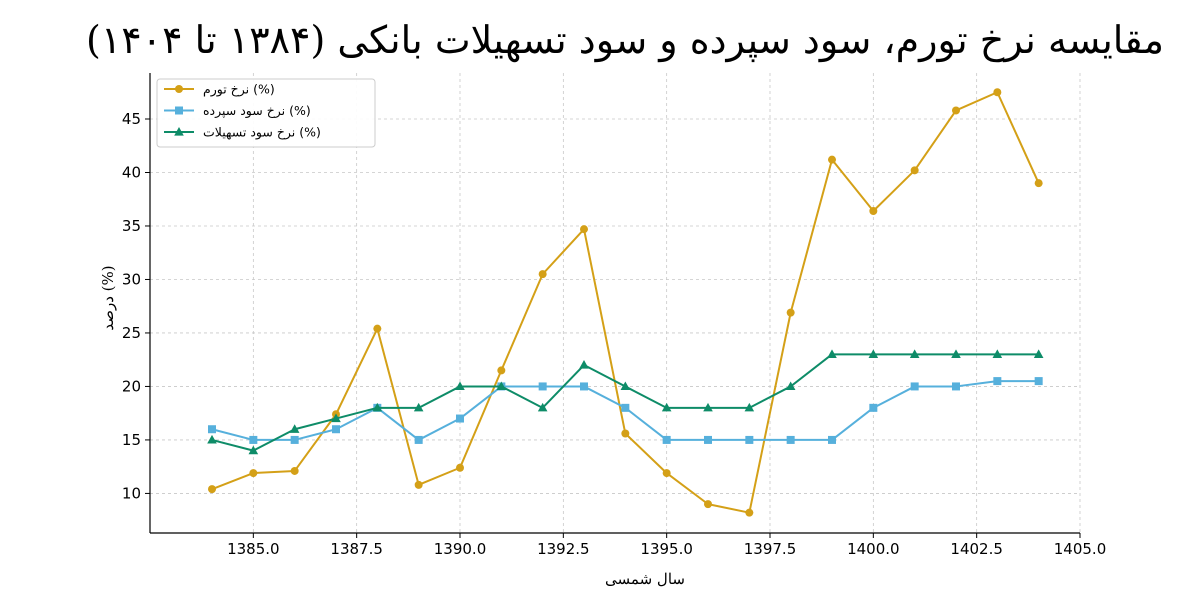 This screenshot has height=600, width=1200. I want to click on y-tick-label: 15, so click(131, 440).